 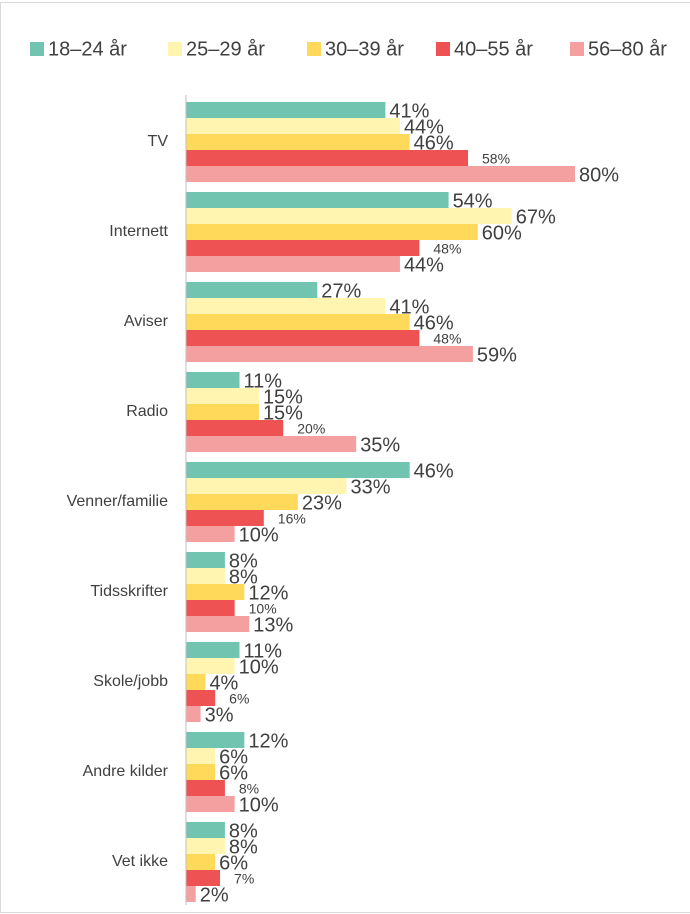 What do you see at coordinates (627, 49) in the screenshot?
I see `legend-label: 56–80 år` at bounding box center [627, 49].